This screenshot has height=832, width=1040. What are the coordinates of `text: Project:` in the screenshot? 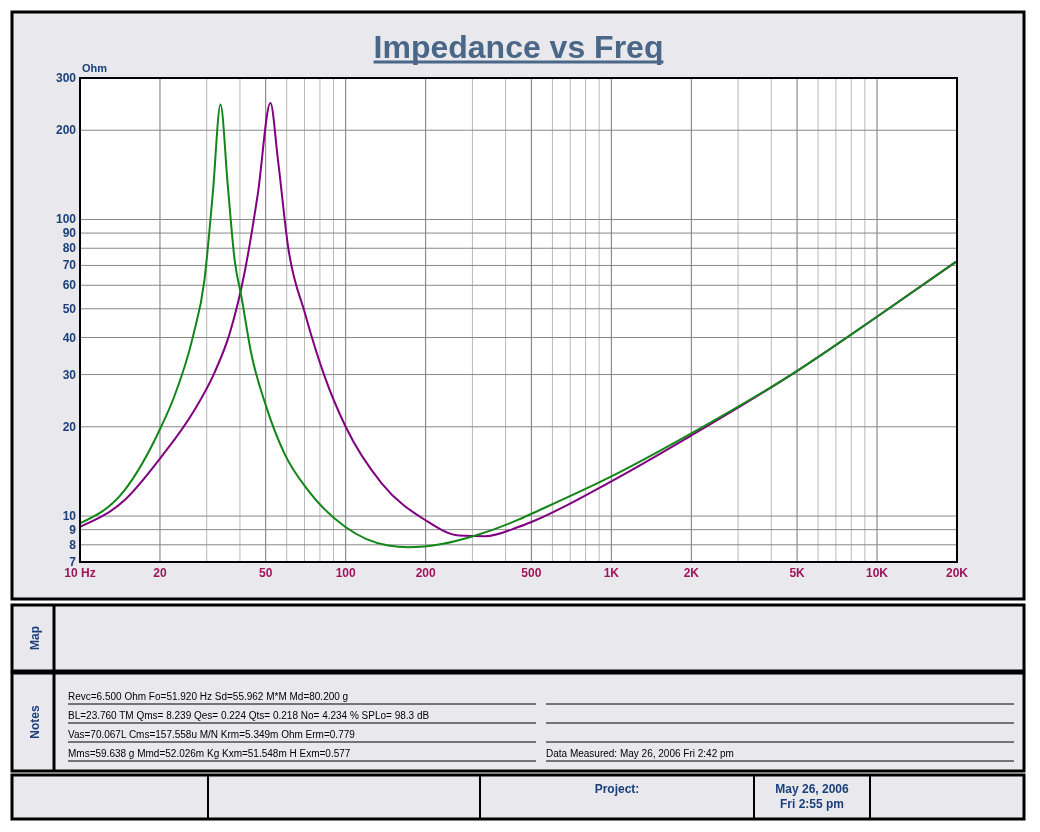 It's located at (617, 789).